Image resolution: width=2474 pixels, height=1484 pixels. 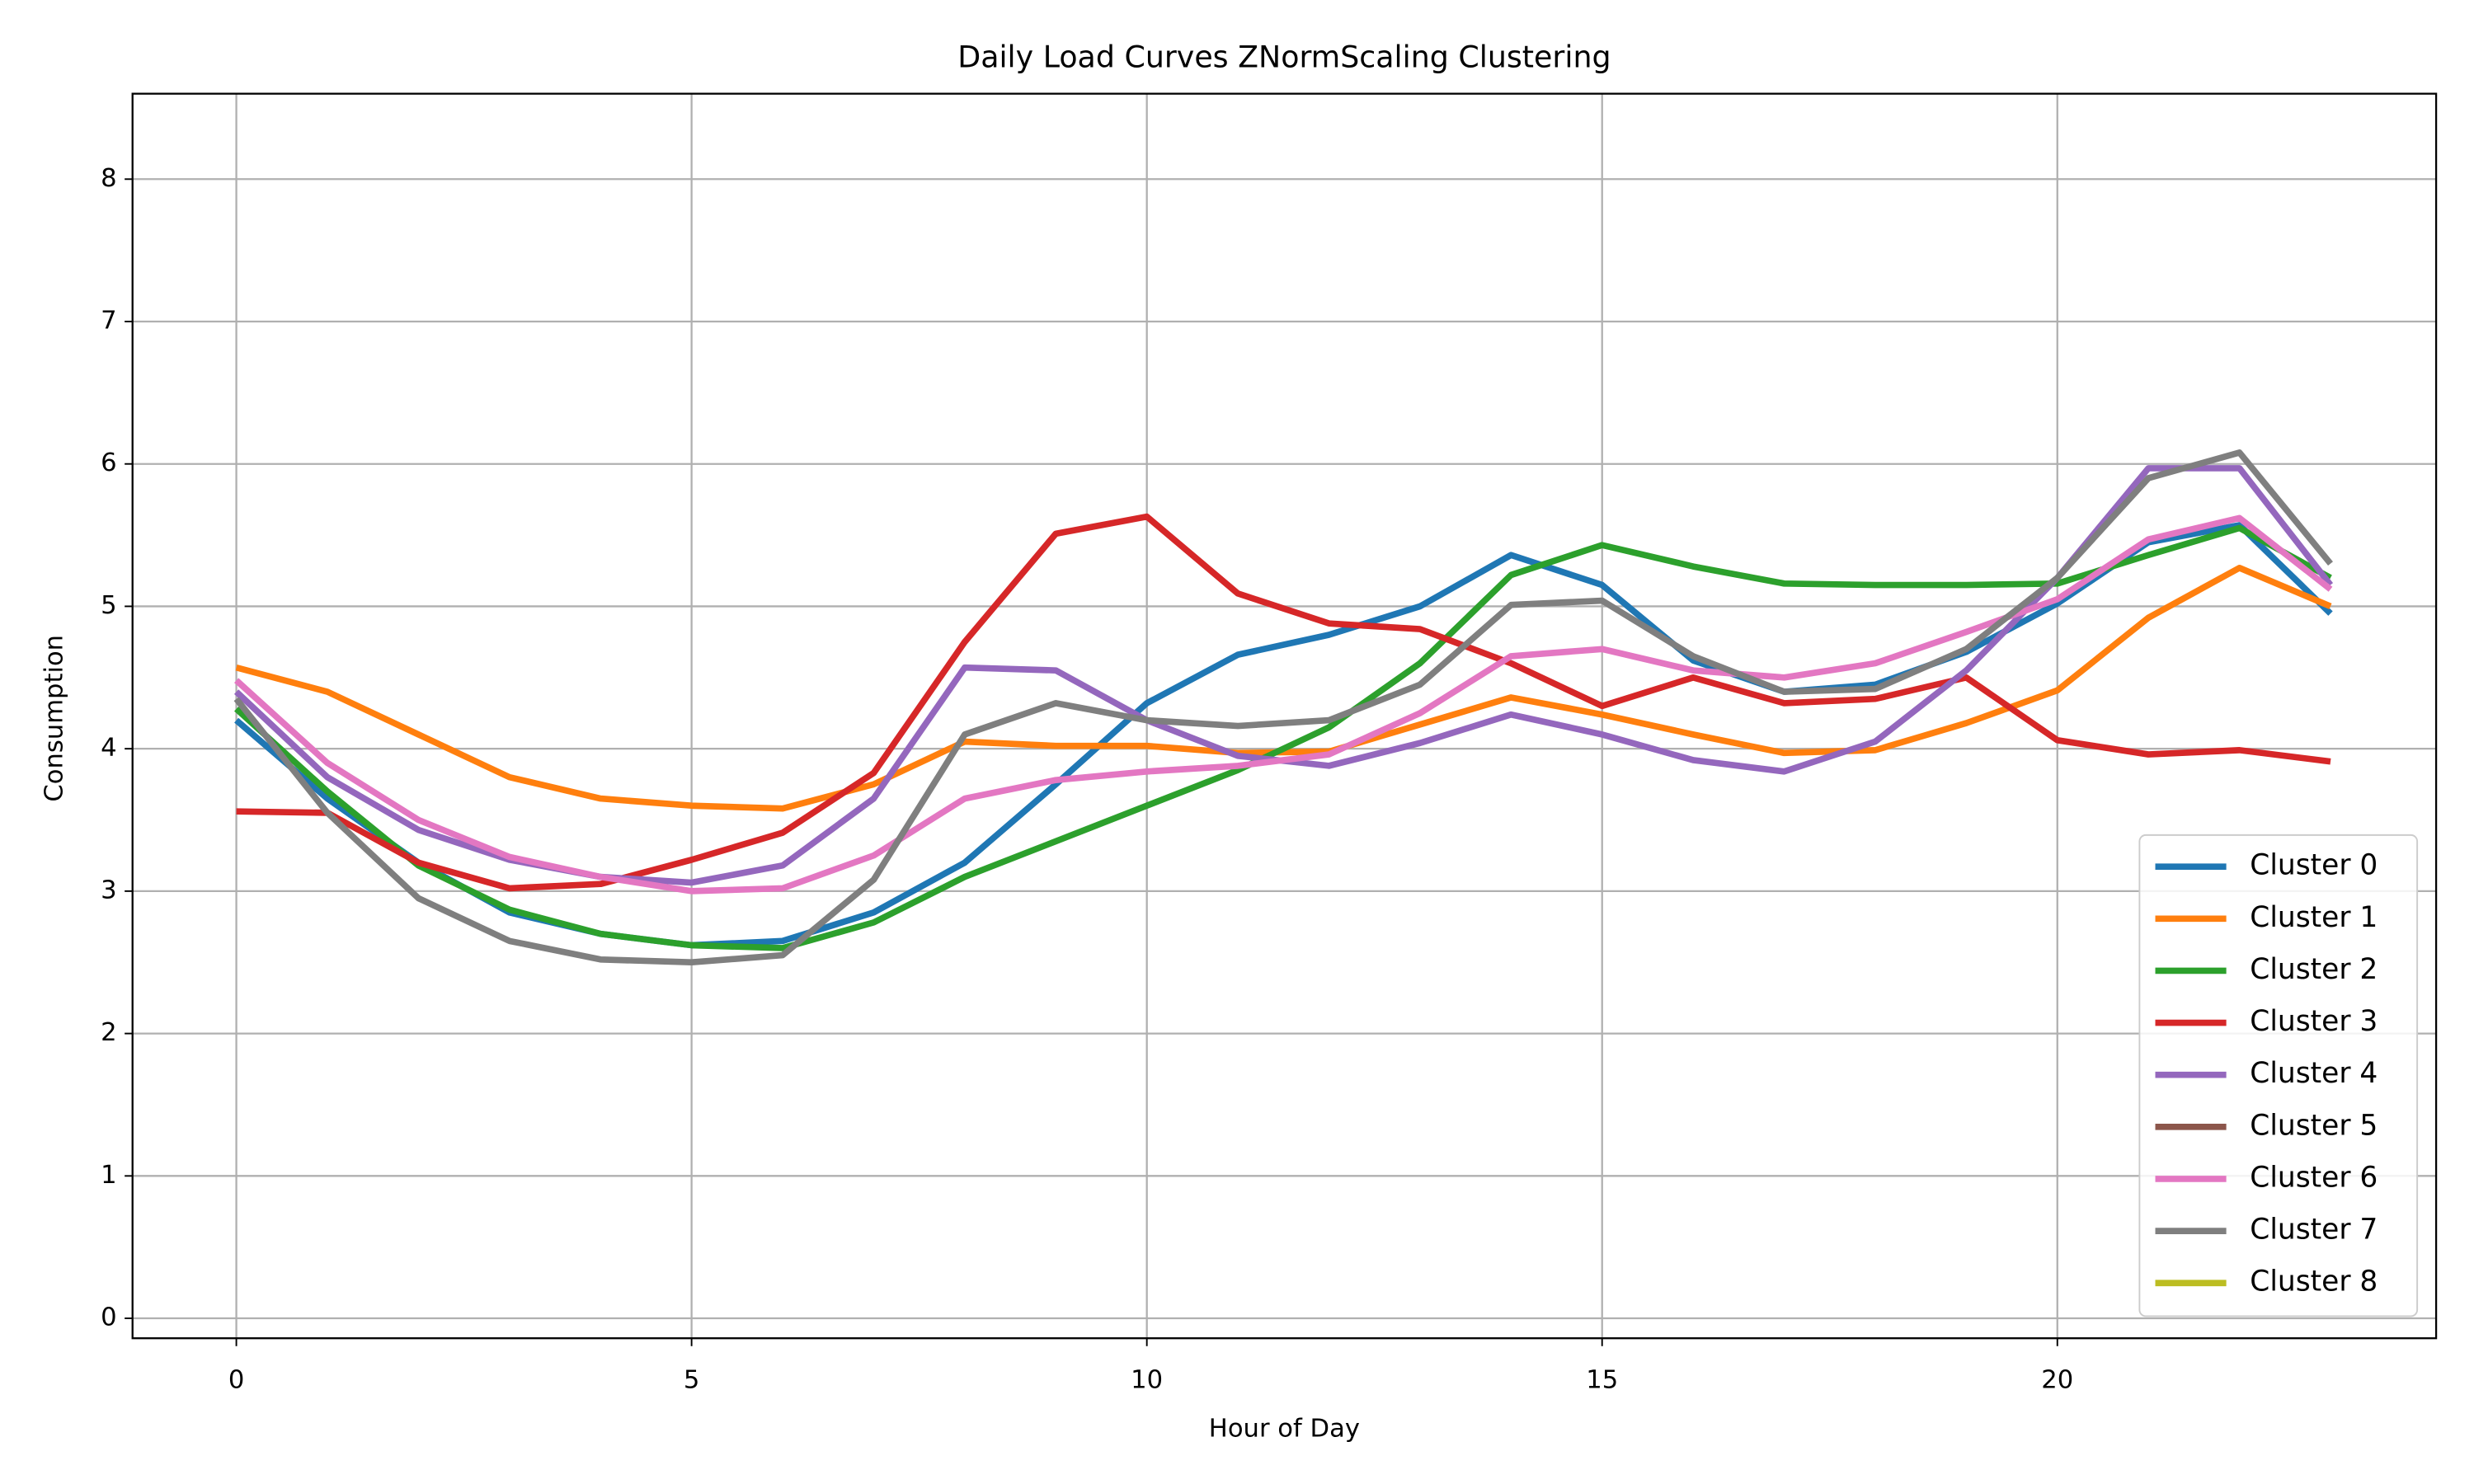 What do you see at coordinates (2314, 1073) in the screenshot?
I see `legend-label: Cluster 4` at bounding box center [2314, 1073].